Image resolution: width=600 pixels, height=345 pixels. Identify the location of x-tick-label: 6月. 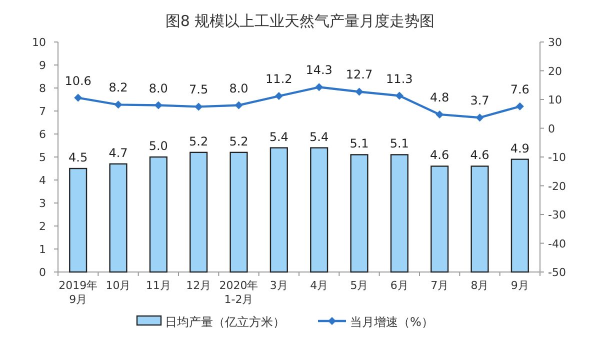
(399, 285).